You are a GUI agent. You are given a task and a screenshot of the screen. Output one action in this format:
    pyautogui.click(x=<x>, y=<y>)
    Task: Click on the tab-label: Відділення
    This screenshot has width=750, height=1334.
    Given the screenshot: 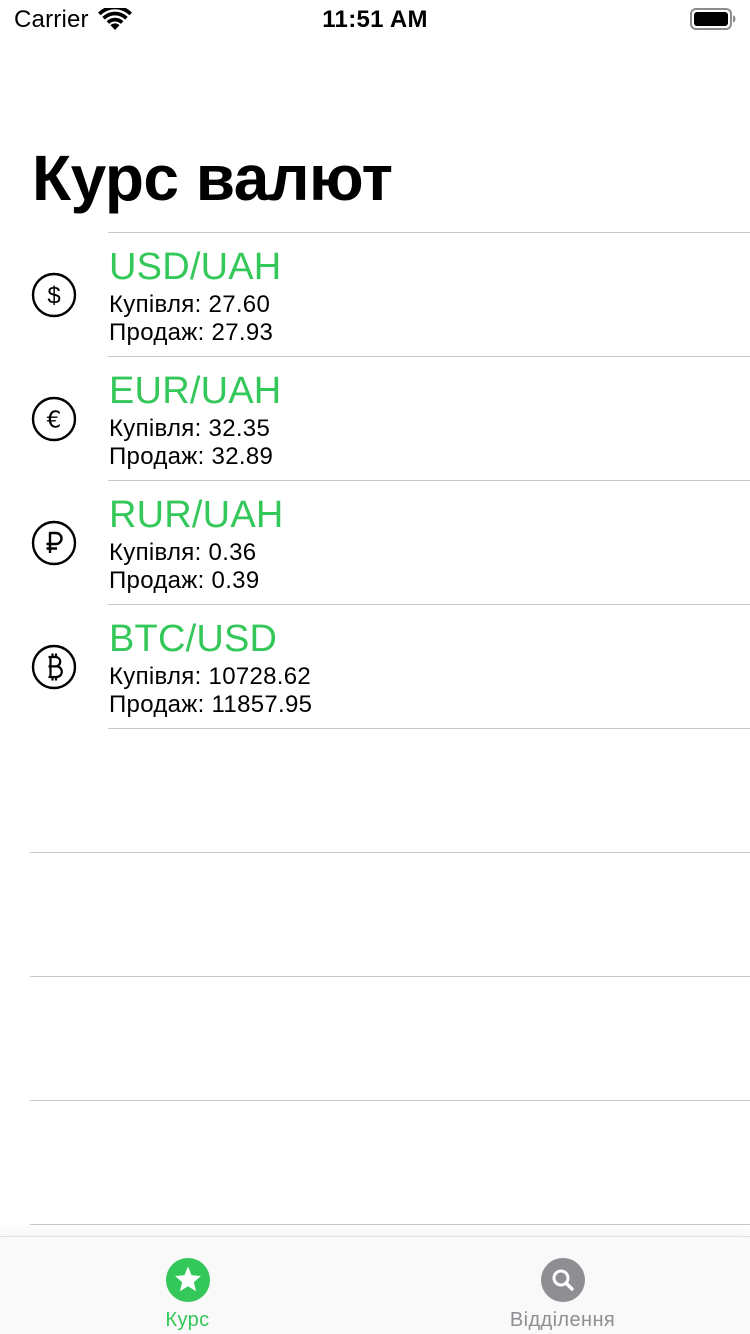 What is the action you would take?
    pyautogui.click(x=562, y=1320)
    